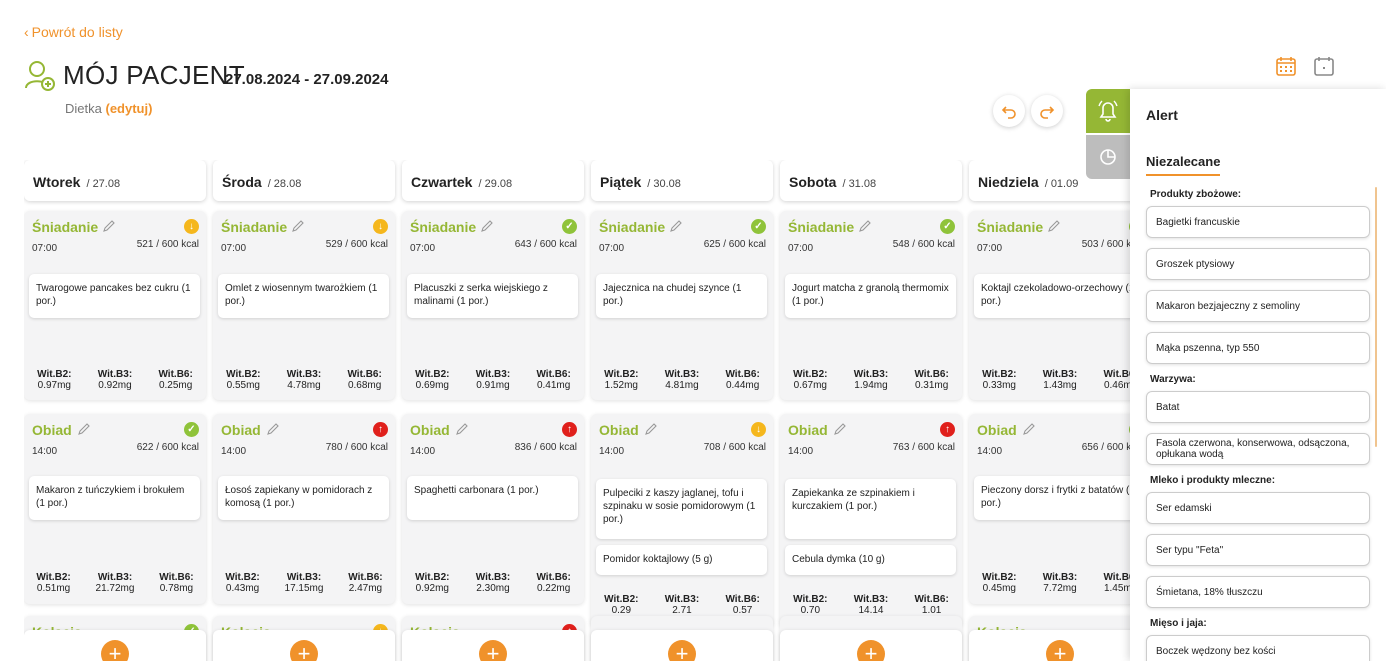  I want to click on vitamin-value: 0.25mg, so click(175, 385).